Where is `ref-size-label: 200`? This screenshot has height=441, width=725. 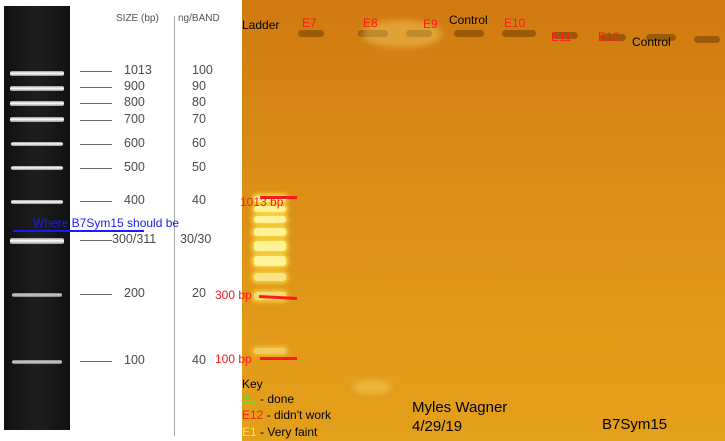 ref-size-label: 200 is located at coordinates (134, 293).